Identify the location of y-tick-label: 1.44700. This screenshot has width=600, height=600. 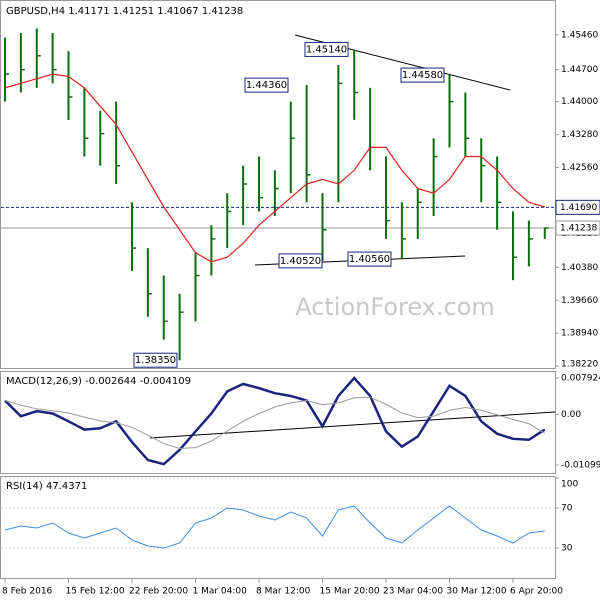
(579, 70).